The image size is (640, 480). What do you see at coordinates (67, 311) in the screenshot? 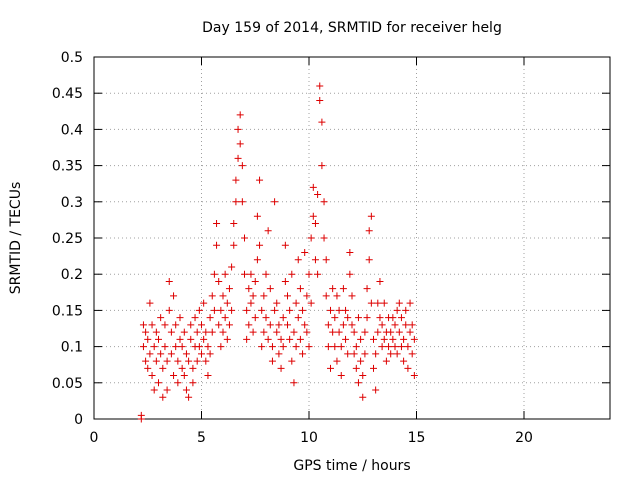
I see `y-tick-label: 0.15` at bounding box center [67, 311].